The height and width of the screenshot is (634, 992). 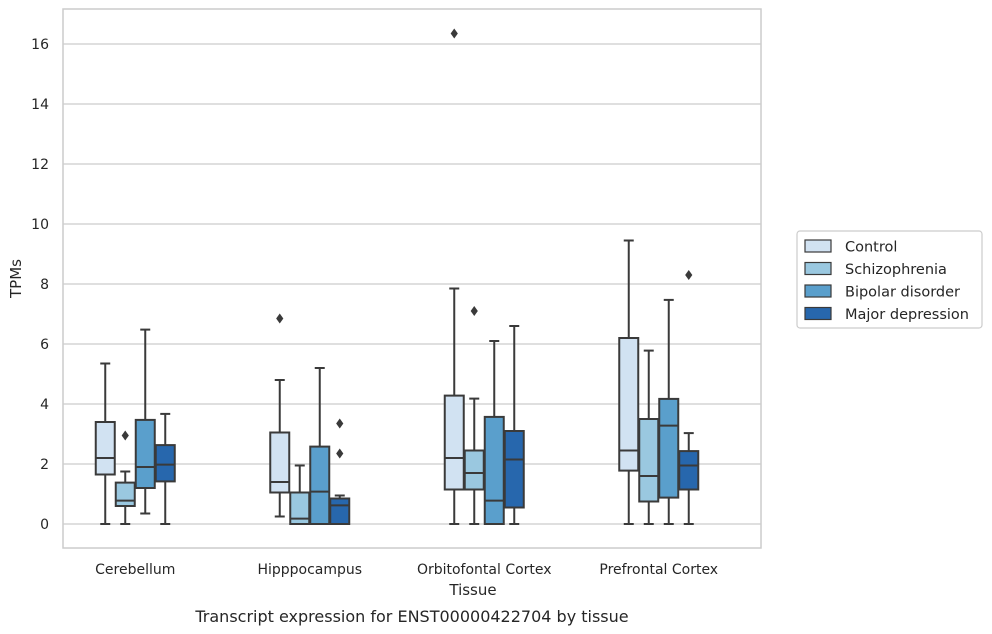 What do you see at coordinates (896, 270) in the screenshot?
I see `legend-label: Schizophrenia` at bounding box center [896, 270].